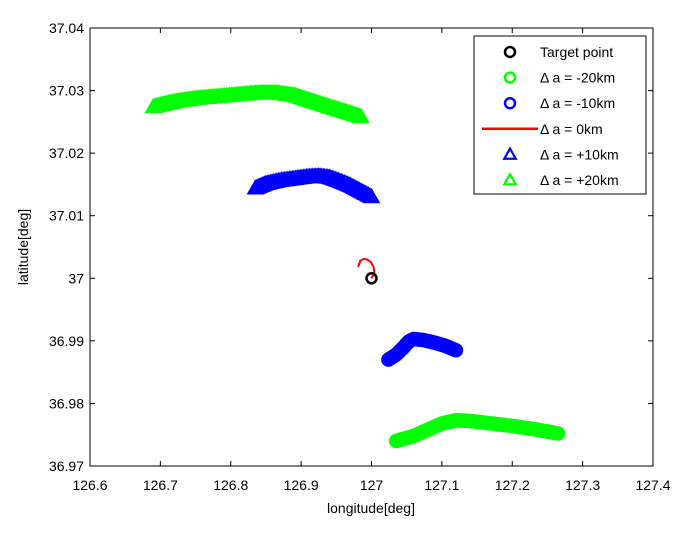  What do you see at coordinates (571, 129) in the screenshot?
I see `legend-label: Δ a = 0km` at bounding box center [571, 129].